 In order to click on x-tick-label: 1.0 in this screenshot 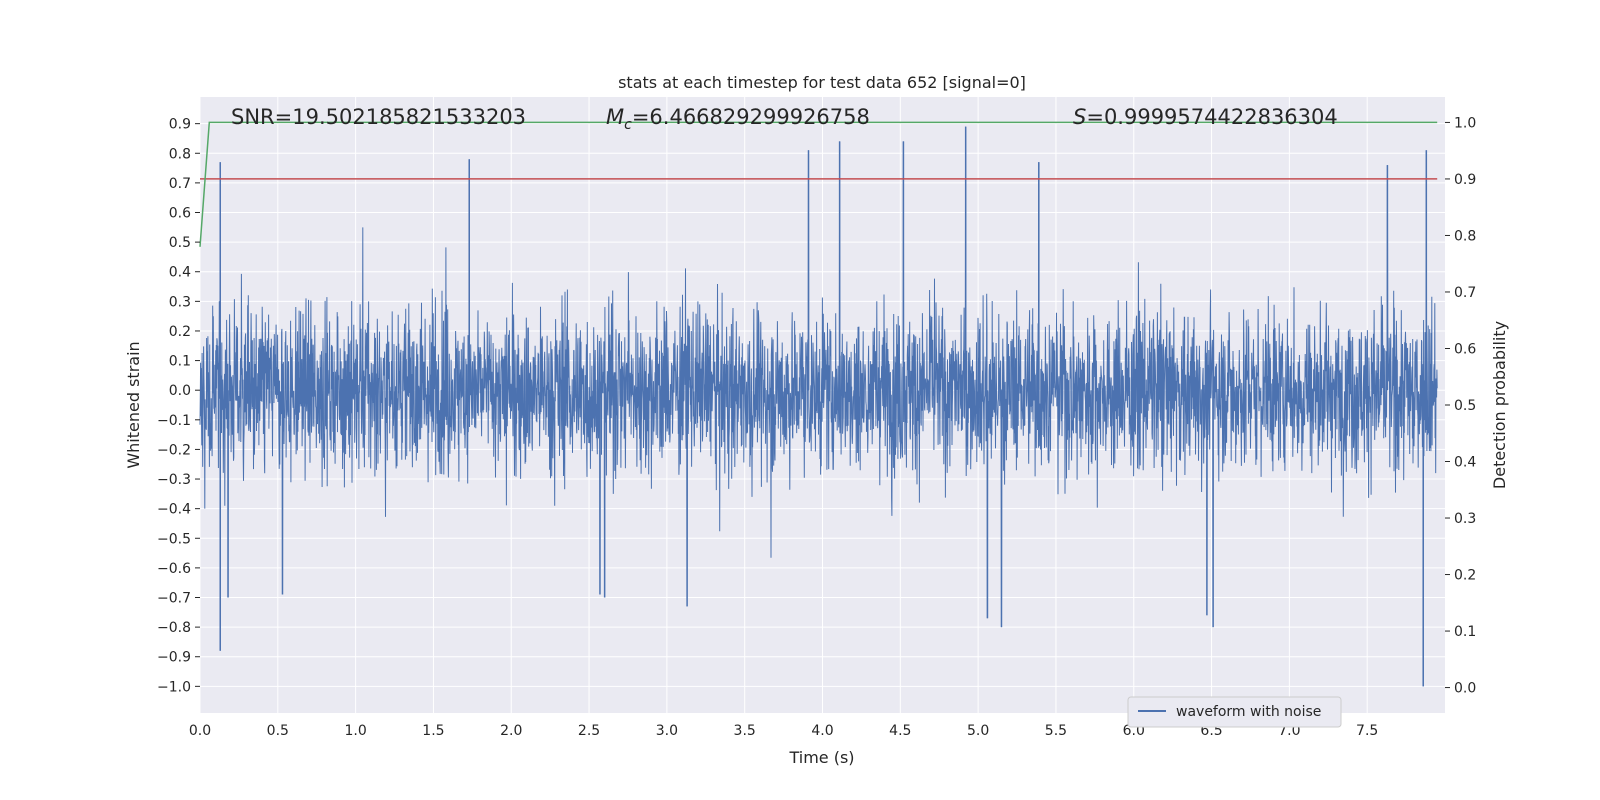, I will do `click(355, 731)`.